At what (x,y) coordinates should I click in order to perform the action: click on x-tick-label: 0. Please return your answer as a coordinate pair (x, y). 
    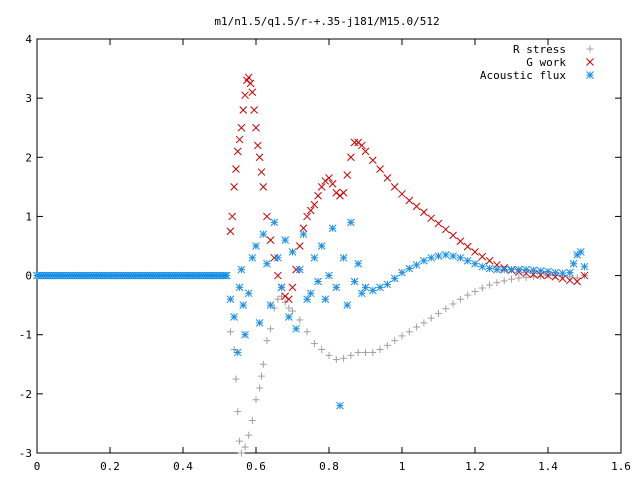
    Looking at the image, I should click on (37, 466).